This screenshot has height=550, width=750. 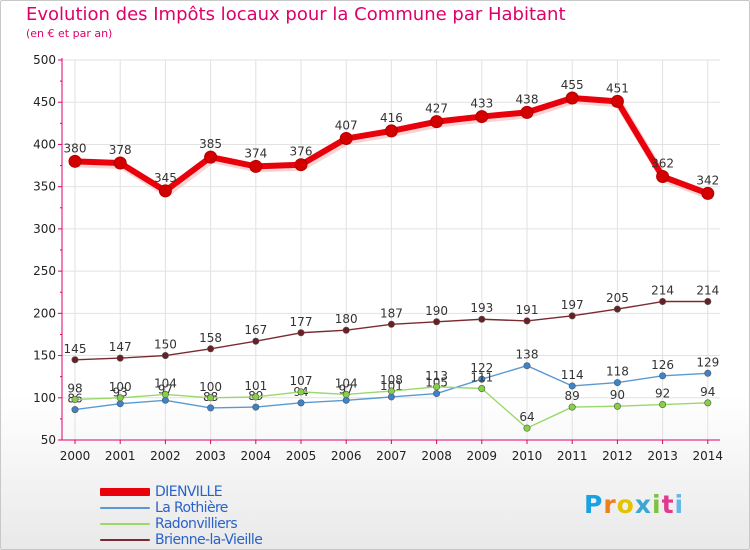 I want to click on y-tick-label: 400, so click(x=44, y=144).